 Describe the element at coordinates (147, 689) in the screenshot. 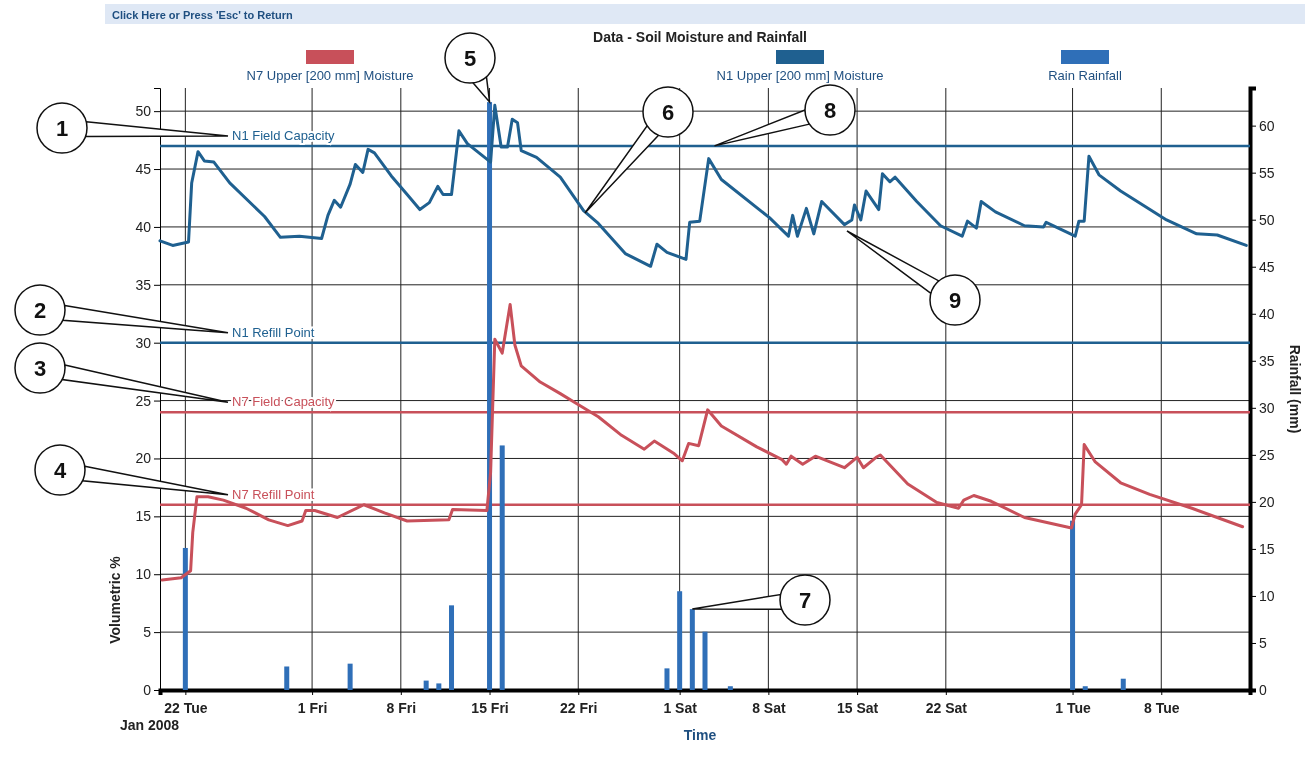

I see `y-tick-label: 0` at that location.